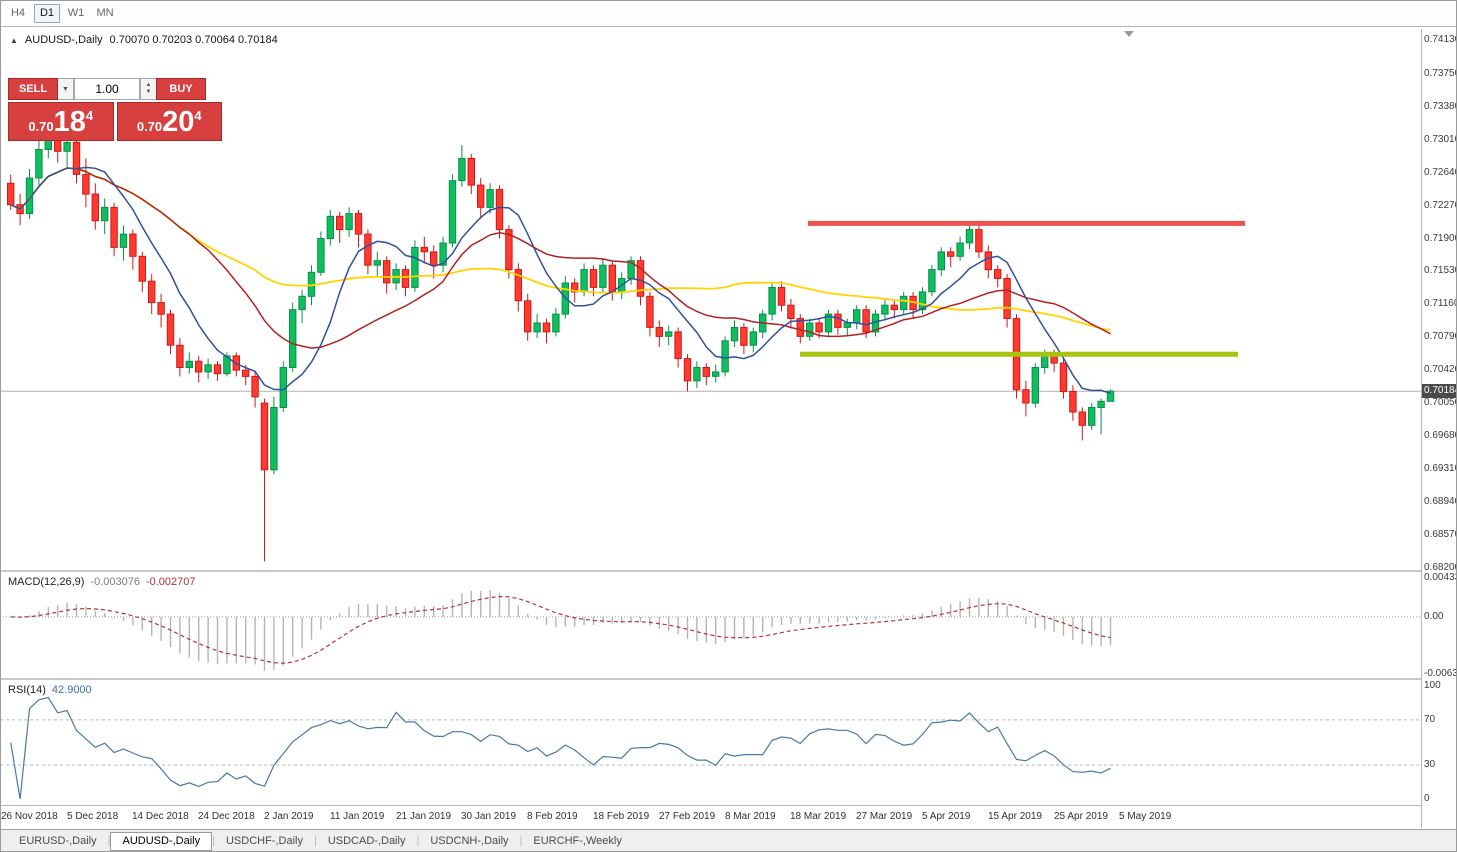  What do you see at coordinates (552, 816) in the screenshot?
I see `date-axis-label: 8 Feb 2019` at bounding box center [552, 816].